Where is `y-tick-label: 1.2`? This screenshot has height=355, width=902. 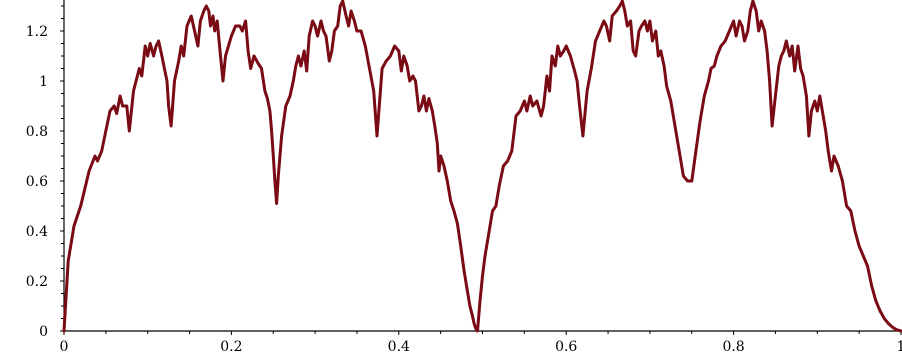 y-tick-label: 1.2 is located at coordinates (37, 32).